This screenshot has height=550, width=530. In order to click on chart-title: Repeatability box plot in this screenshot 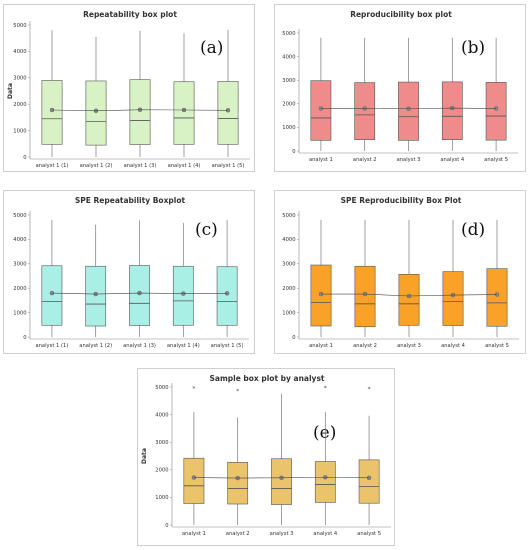, I will do `click(130, 14)`.